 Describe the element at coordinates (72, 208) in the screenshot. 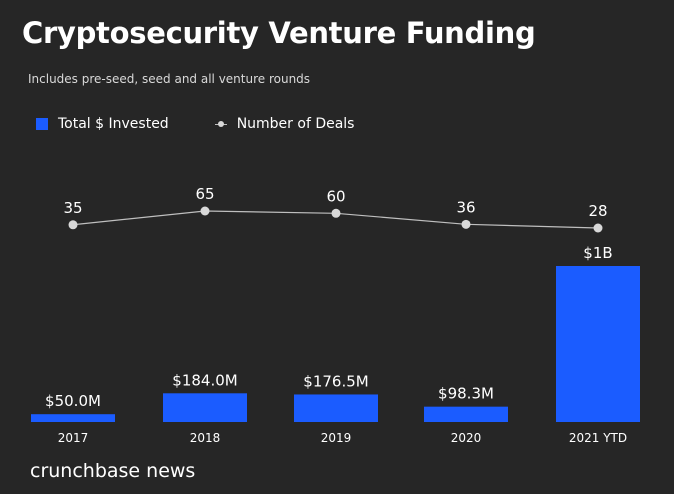

I see `deals-value-label: 35` at that location.